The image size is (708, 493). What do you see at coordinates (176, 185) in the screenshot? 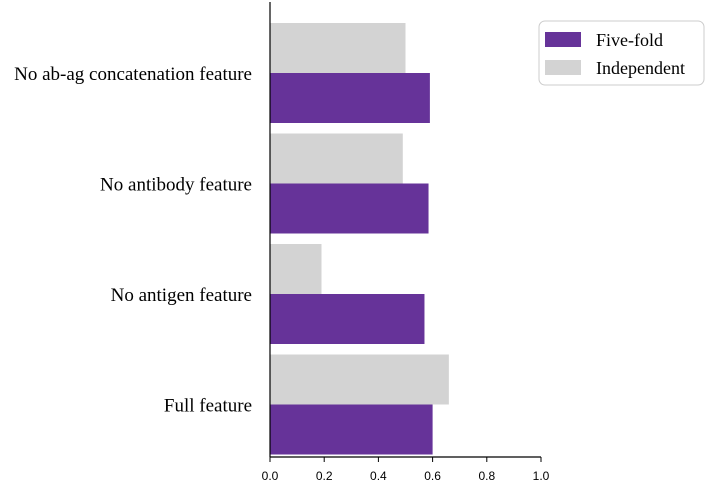
I see `category-label-no-antibody-feature: No antibody feature` at bounding box center [176, 185].